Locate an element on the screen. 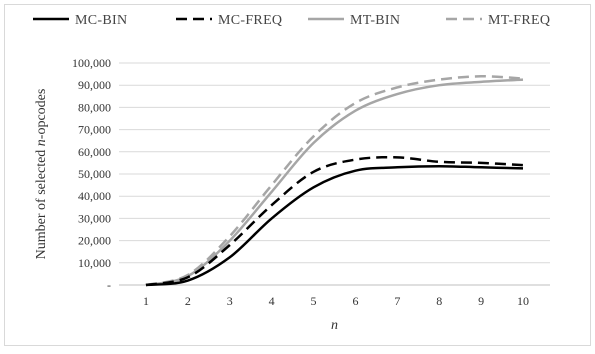  legend-label: MT-BIN is located at coordinates (375, 20).